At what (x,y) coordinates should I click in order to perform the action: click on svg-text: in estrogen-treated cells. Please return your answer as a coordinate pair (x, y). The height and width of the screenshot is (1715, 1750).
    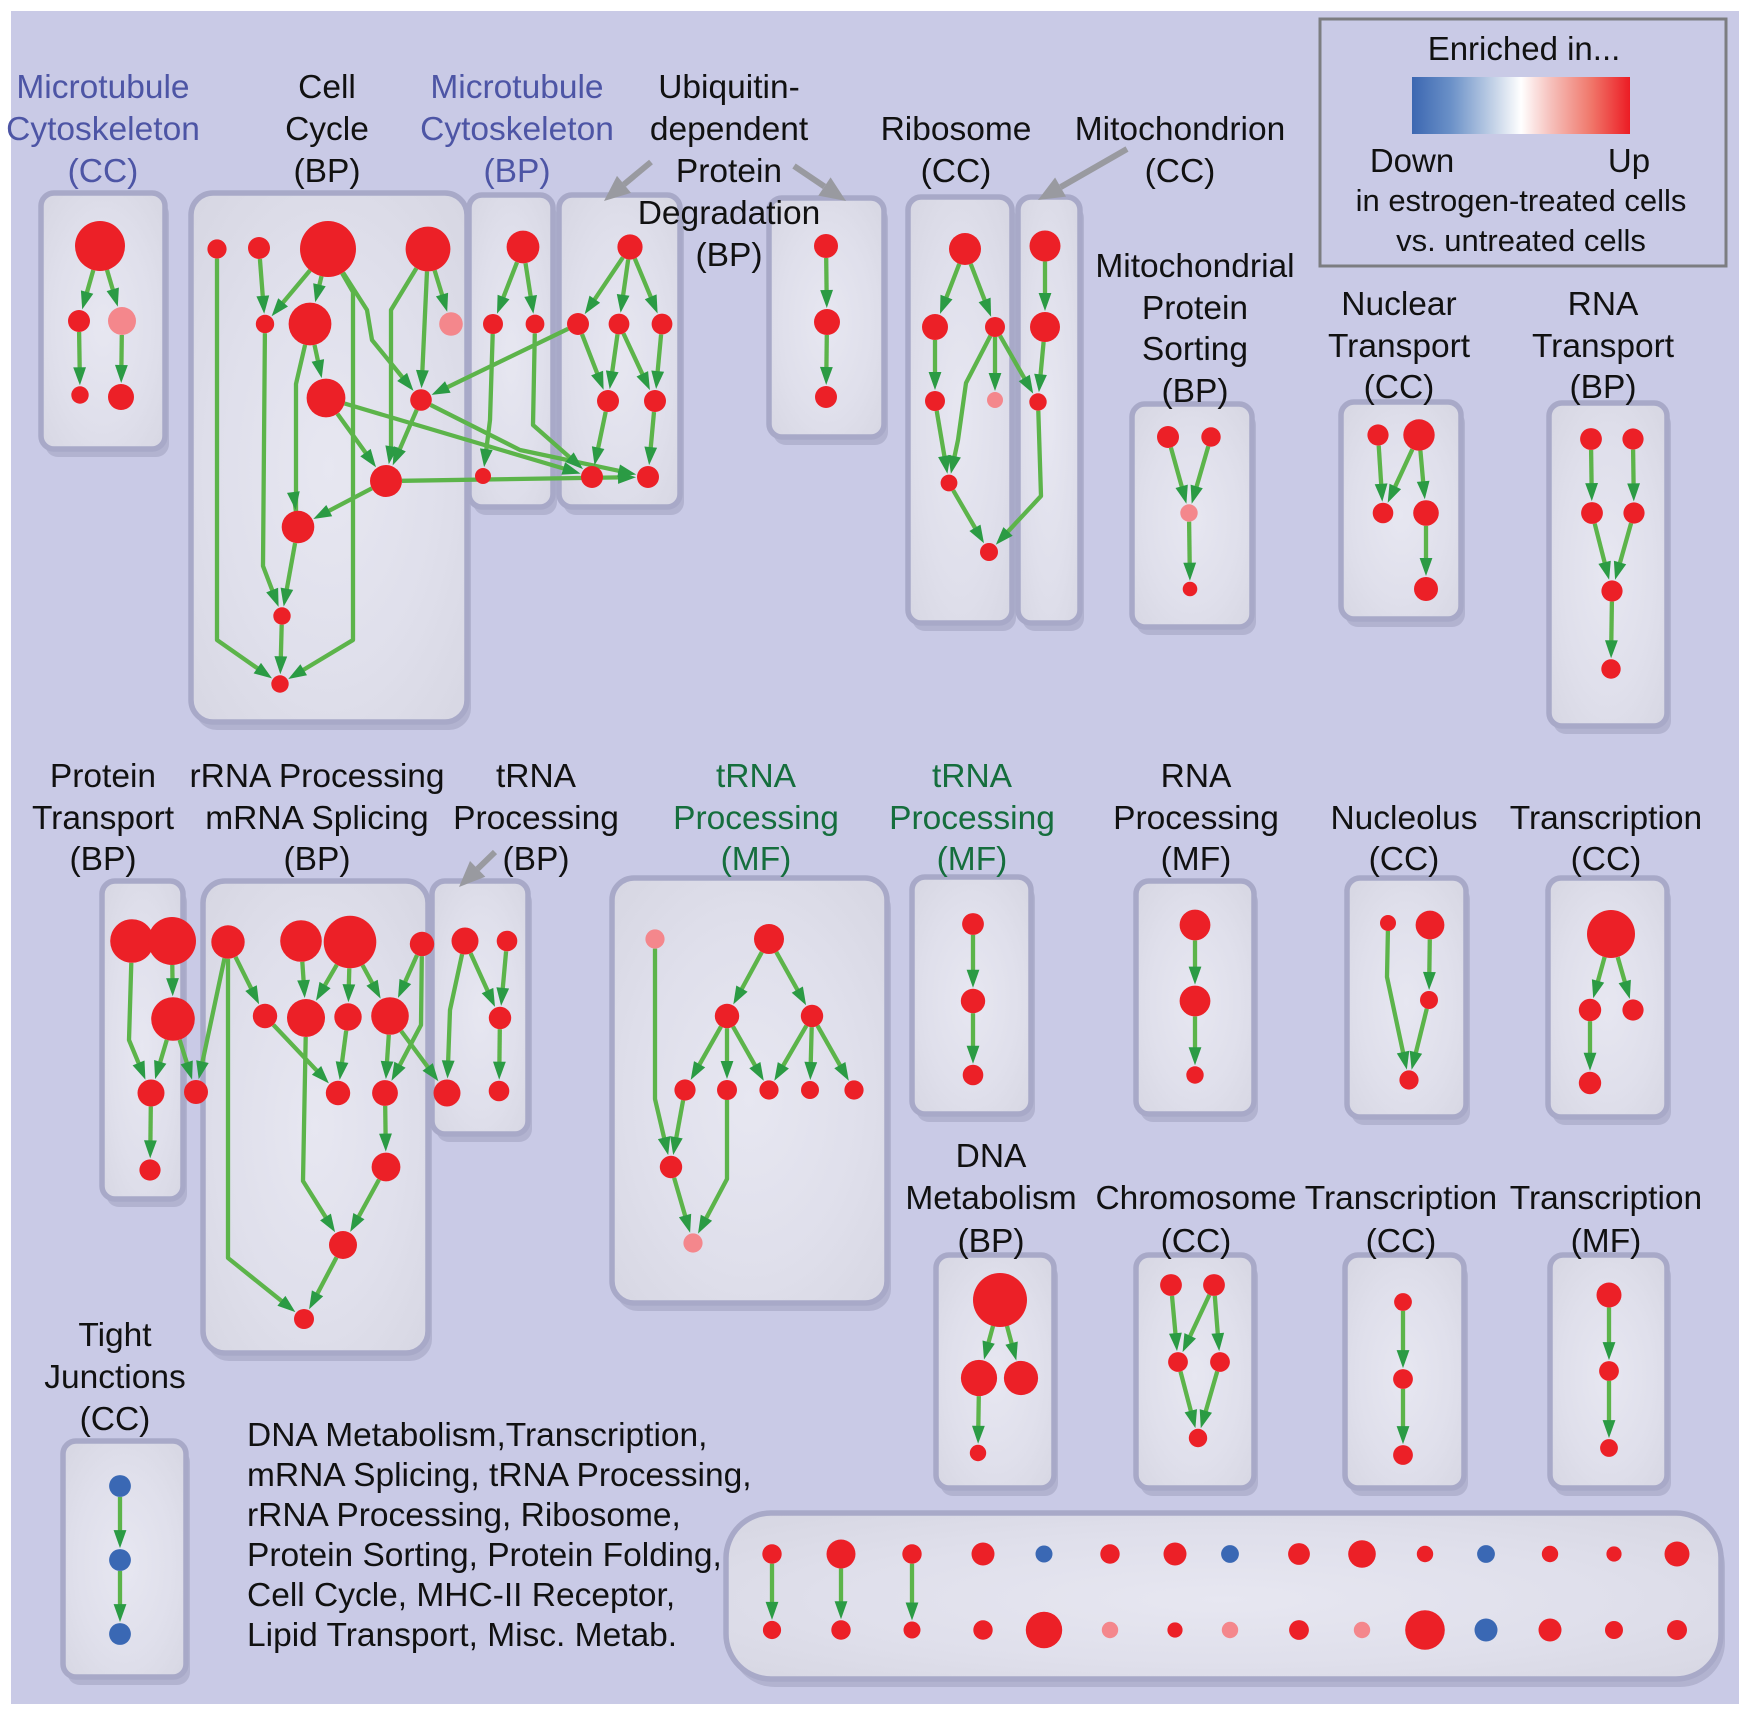
    Looking at the image, I should click on (1521, 200).